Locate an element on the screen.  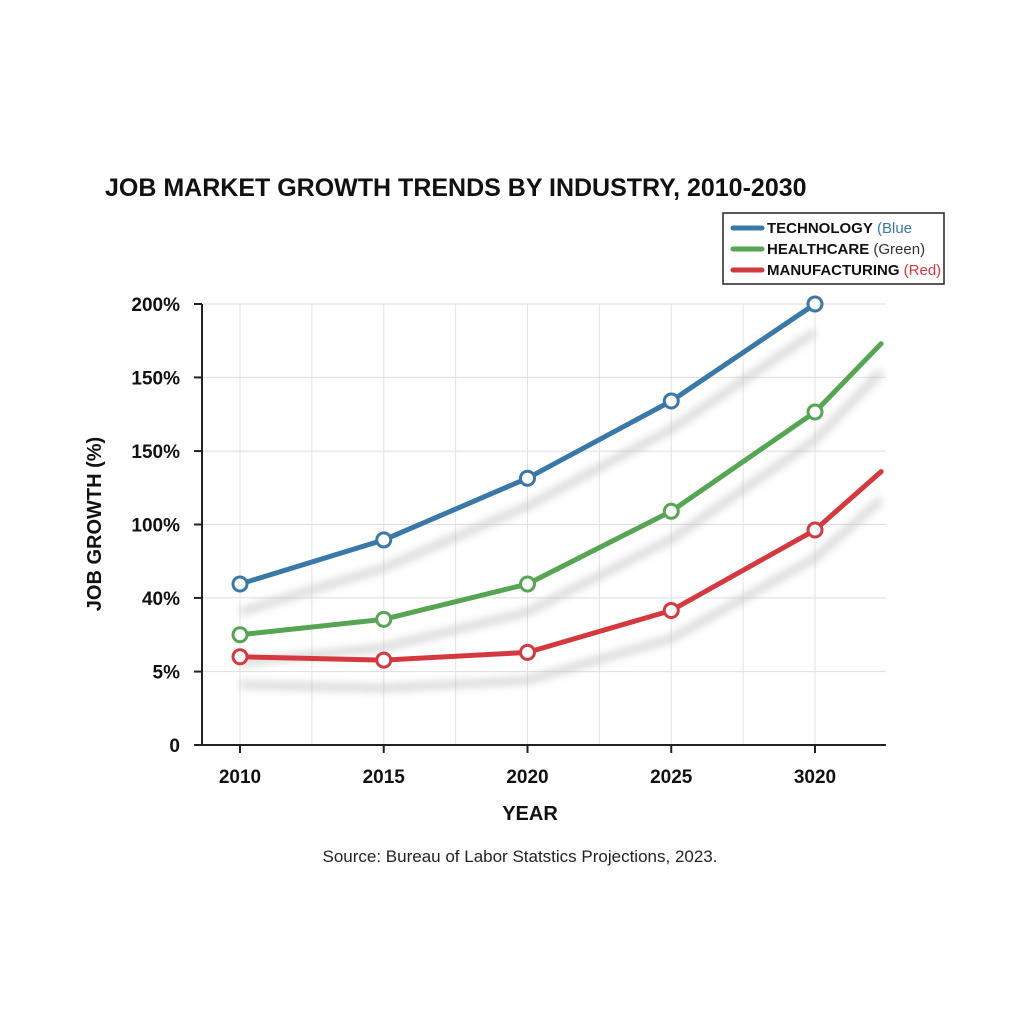
legend-entry: HEALTHCARE (Green) is located at coordinates (846, 249).